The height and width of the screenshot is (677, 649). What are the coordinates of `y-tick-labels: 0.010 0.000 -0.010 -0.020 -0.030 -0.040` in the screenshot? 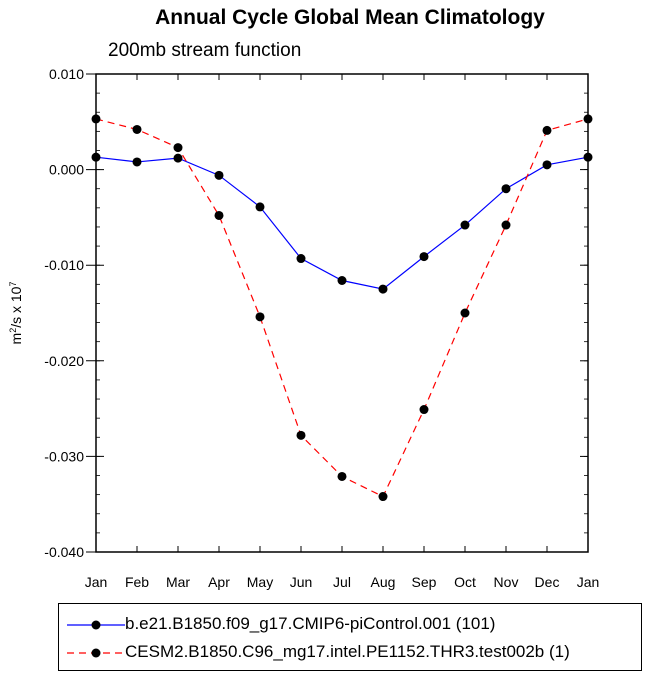 It's located at (64, 313).